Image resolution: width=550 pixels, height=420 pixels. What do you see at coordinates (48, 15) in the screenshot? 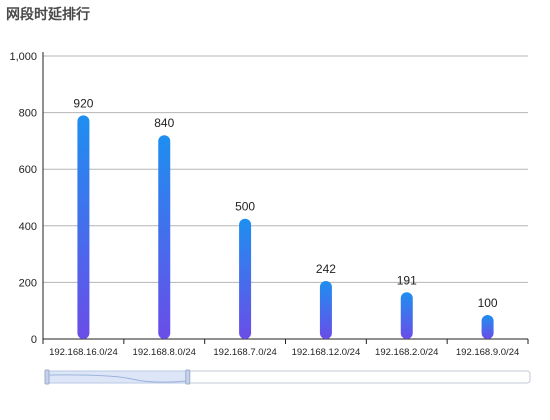
I see `chart-title: 网段时延排行` at bounding box center [48, 15].